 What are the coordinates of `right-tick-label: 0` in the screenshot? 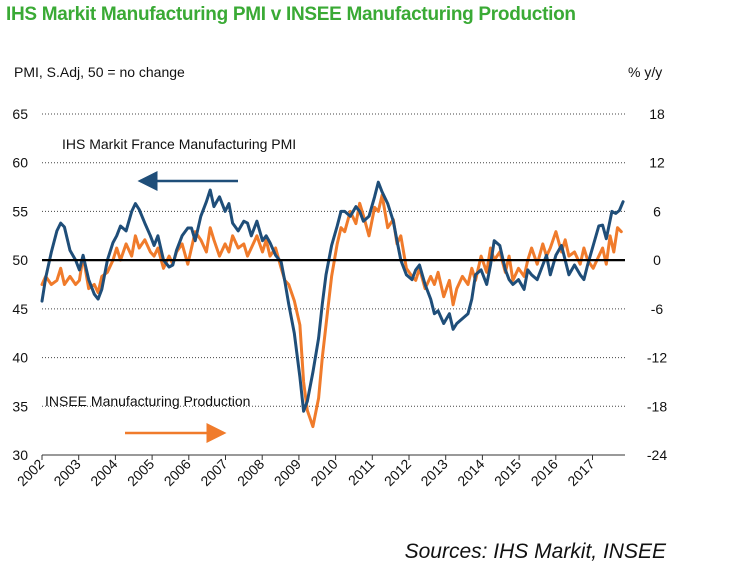 It's located at (657, 260).